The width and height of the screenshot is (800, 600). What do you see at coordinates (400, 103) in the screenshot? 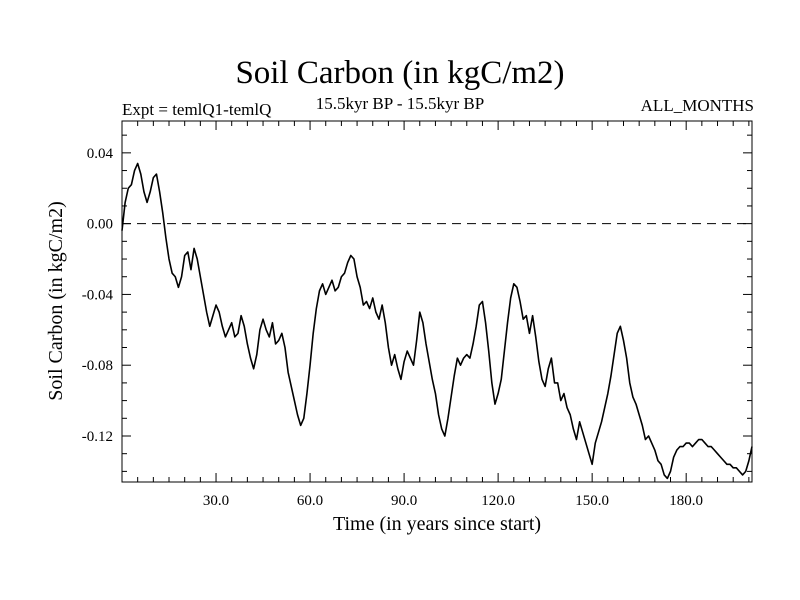
I see `period-label: 15.5kyr BP - 15.5kyr BP` at bounding box center [400, 103].